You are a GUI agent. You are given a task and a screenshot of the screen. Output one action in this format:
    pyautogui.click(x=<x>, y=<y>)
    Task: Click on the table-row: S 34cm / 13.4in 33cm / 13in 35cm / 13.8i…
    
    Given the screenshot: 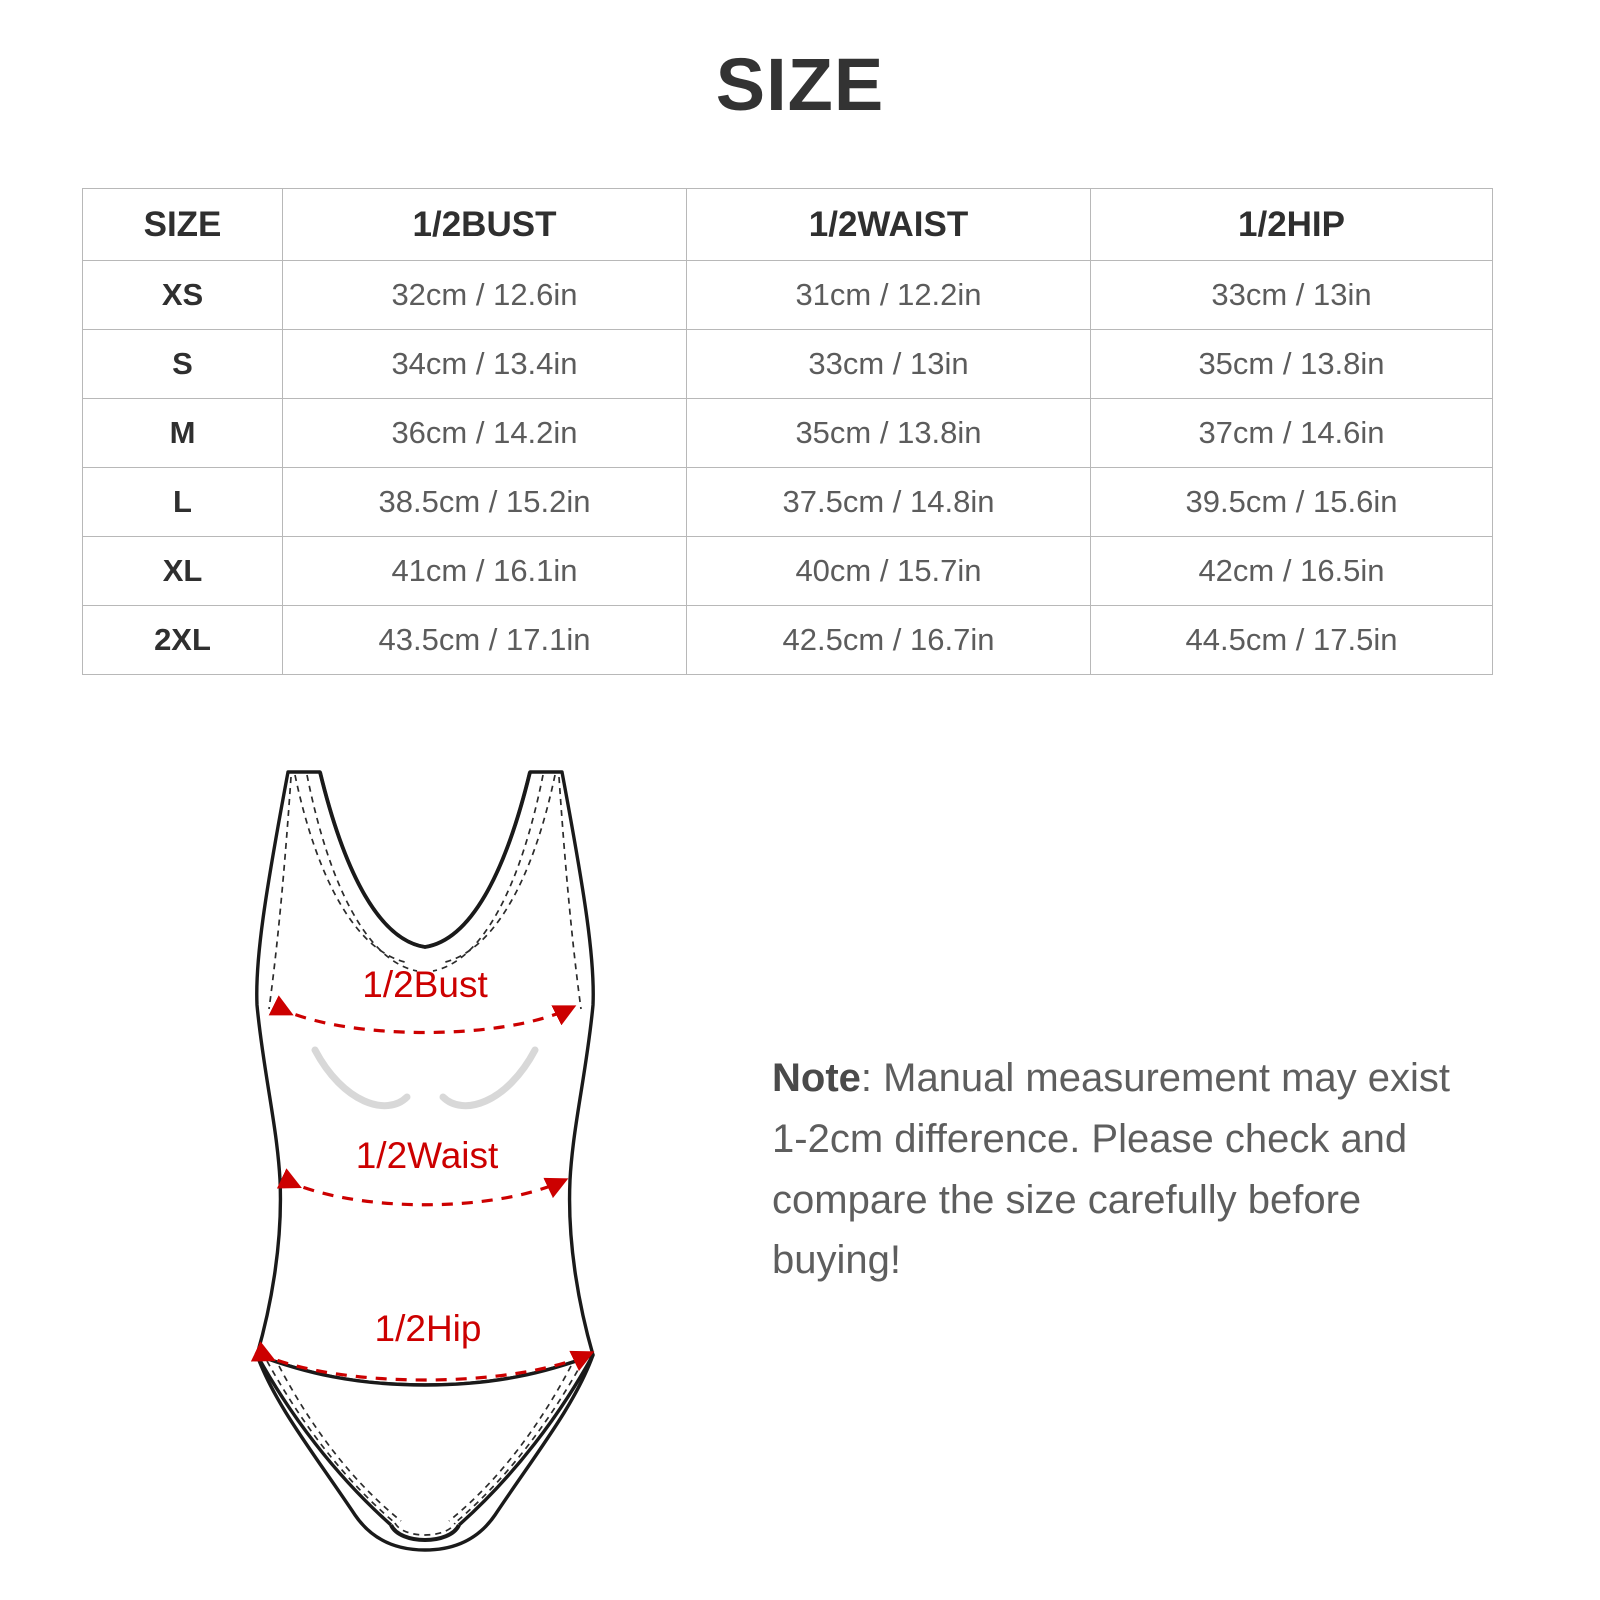 What is the action you would take?
    pyautogui.click(x=787, y=364)
    